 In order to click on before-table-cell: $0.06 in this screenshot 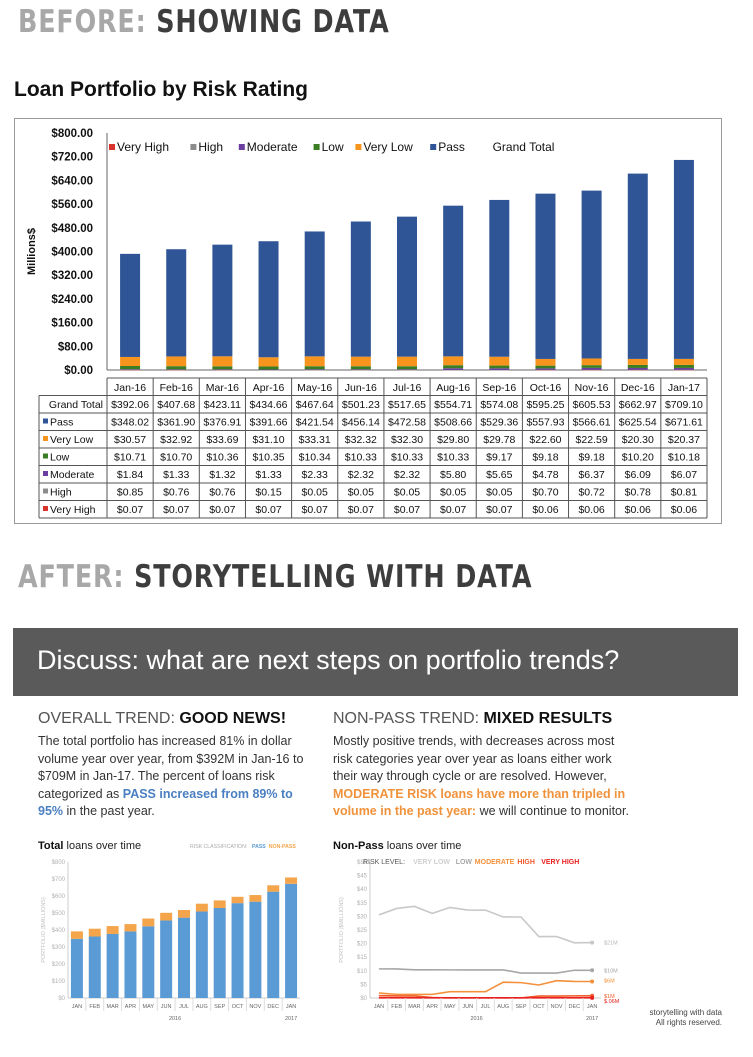, I will do `click(545, 510)`.